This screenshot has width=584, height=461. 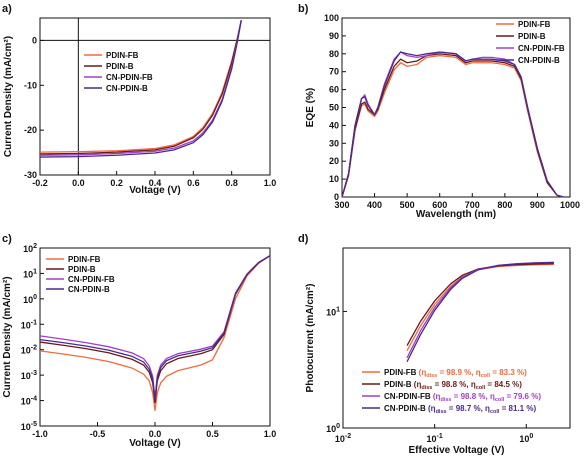 I want to click on y-axis-label: EQE (%), so click(x=310, y=107).